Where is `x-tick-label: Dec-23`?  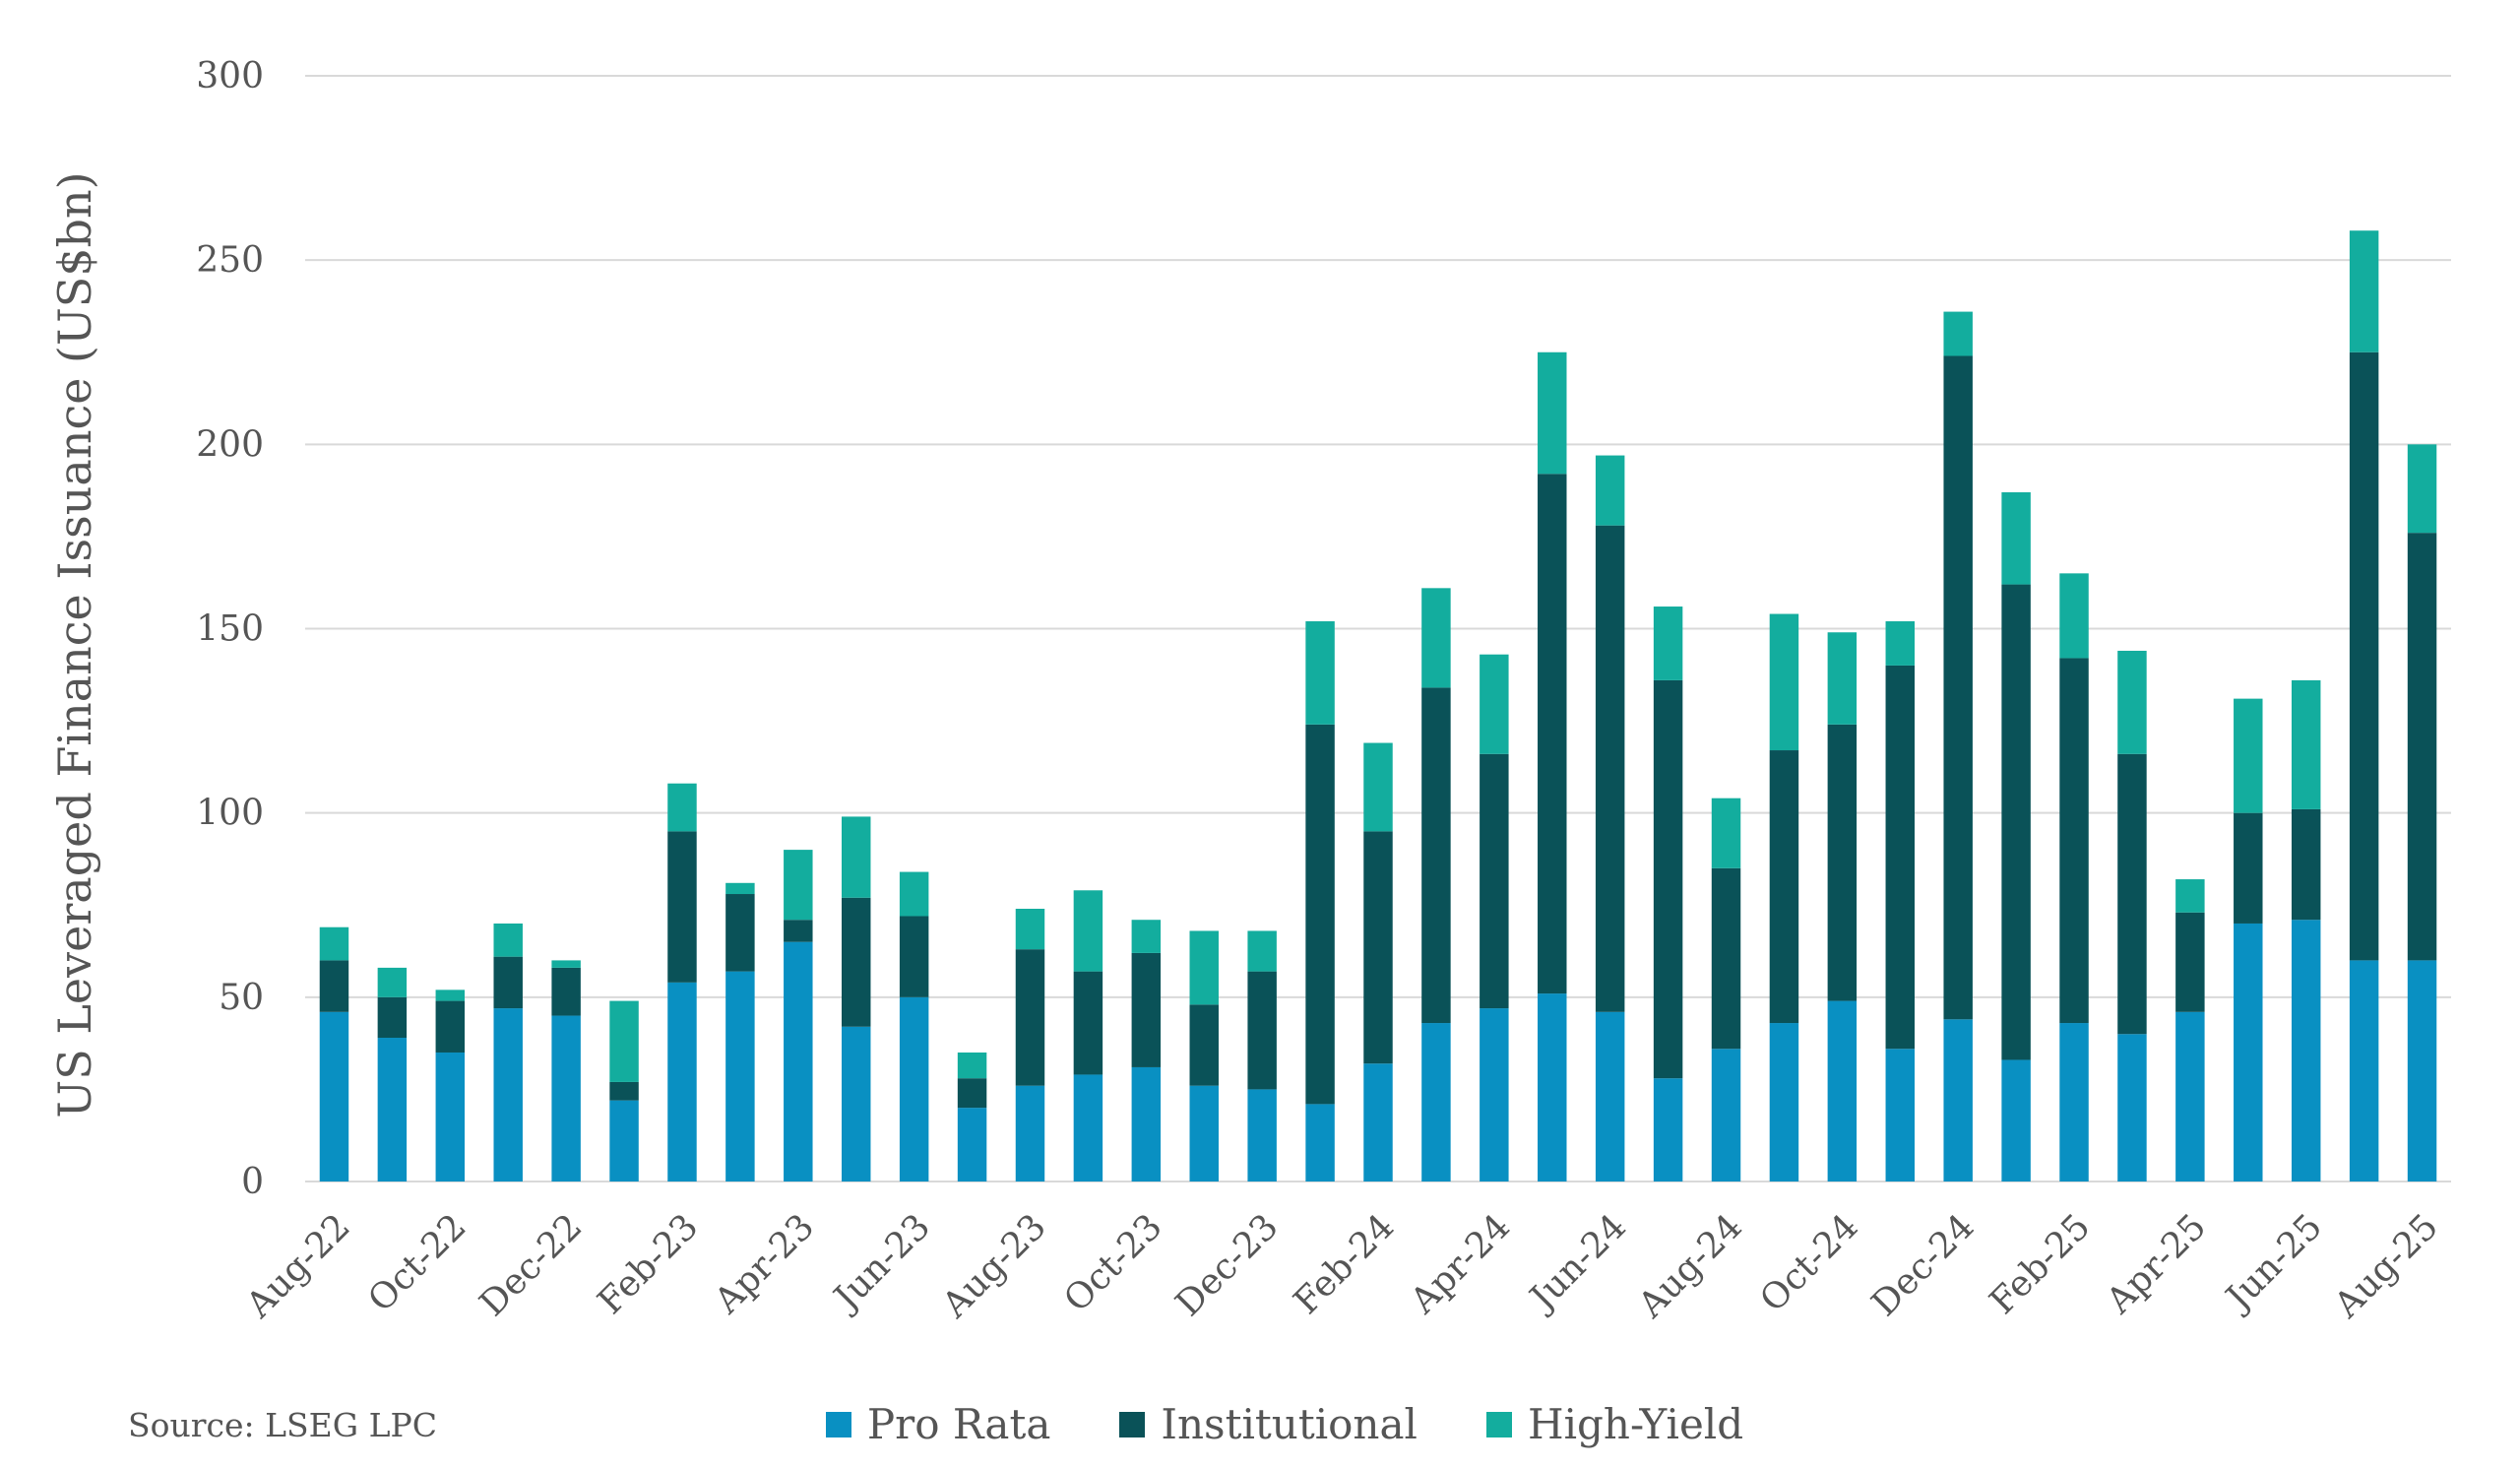 x-tick-label: Dec-23 is located at coordinates (1227, 1265).